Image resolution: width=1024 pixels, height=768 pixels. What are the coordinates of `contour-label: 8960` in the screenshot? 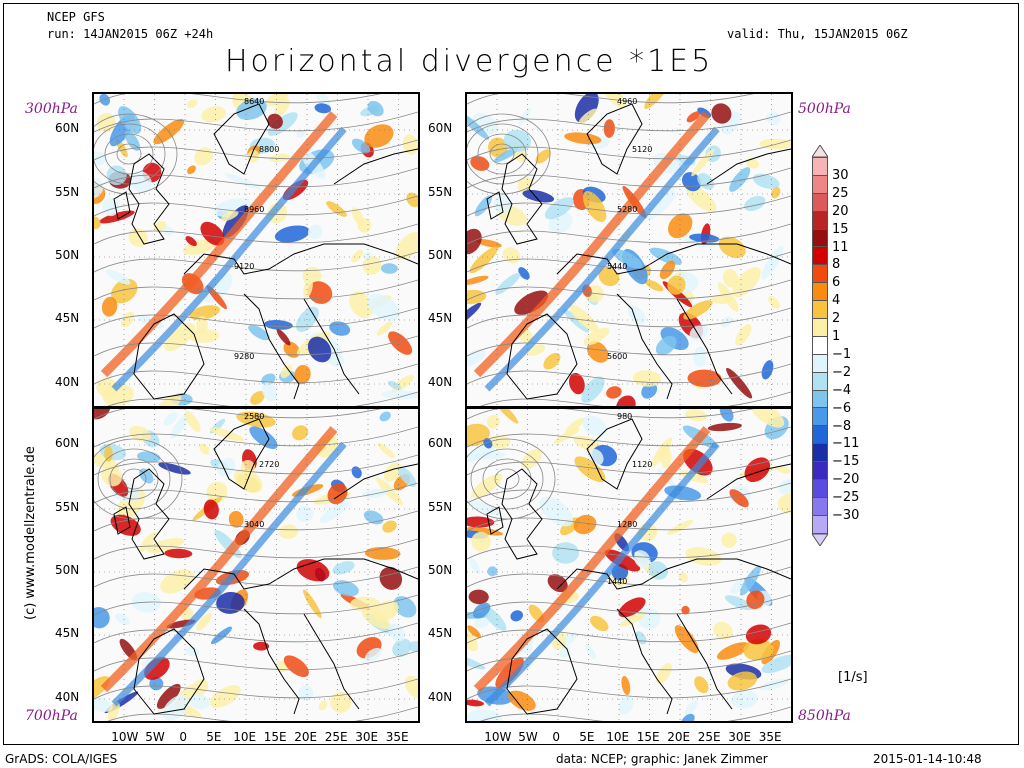 It's located at (254, 209).